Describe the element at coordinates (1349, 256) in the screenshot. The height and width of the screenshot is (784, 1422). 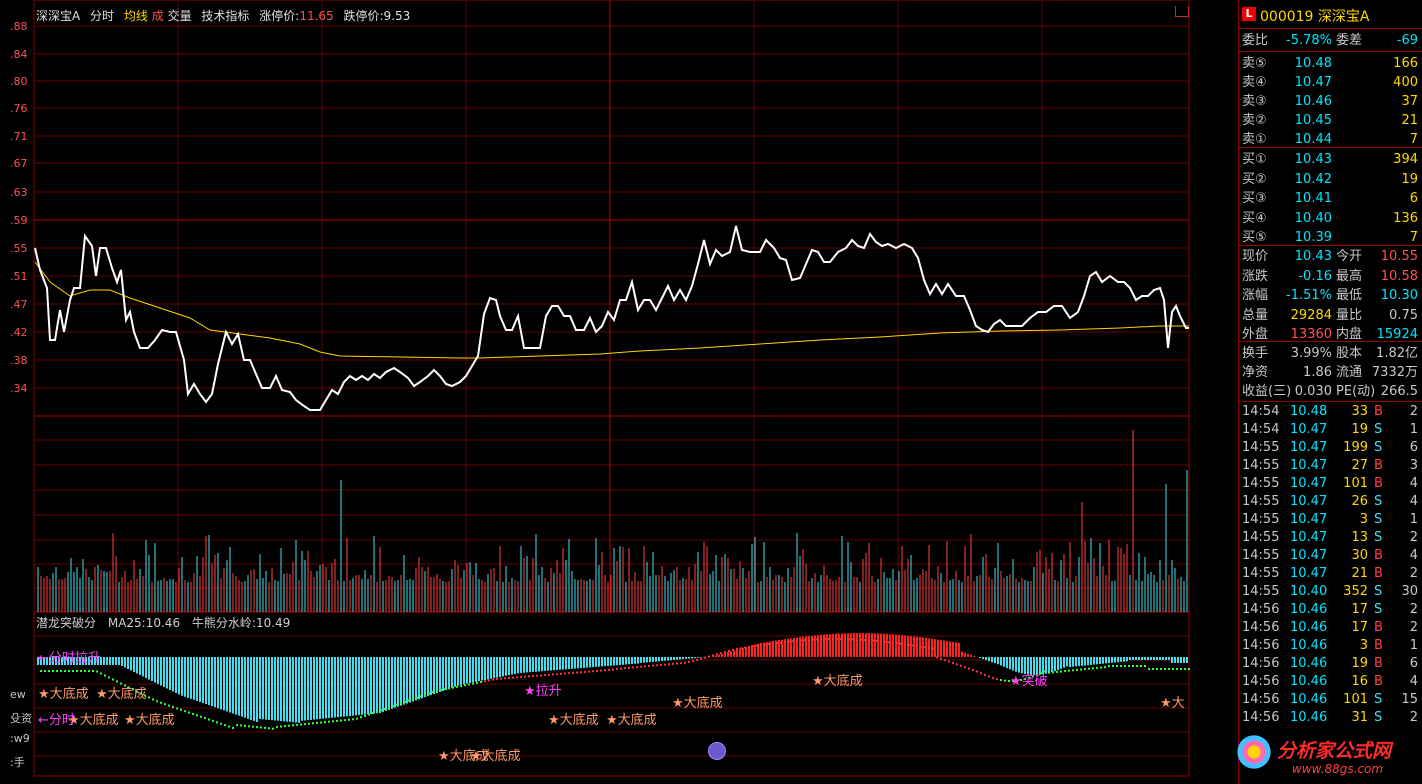
I see `quote-label: 今开` at that location.